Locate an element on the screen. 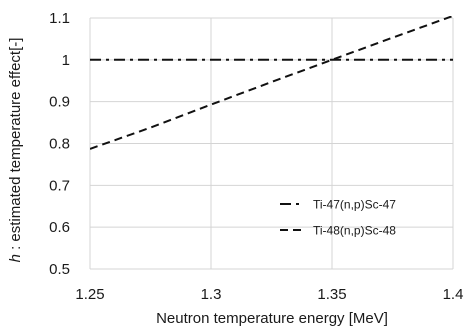 The width and height of the screenshot is (467, 327). y-tick-labels: 0.5 0.6 0.7 0.8 0.9 1 1.1 is located at coordinates (59, 144).